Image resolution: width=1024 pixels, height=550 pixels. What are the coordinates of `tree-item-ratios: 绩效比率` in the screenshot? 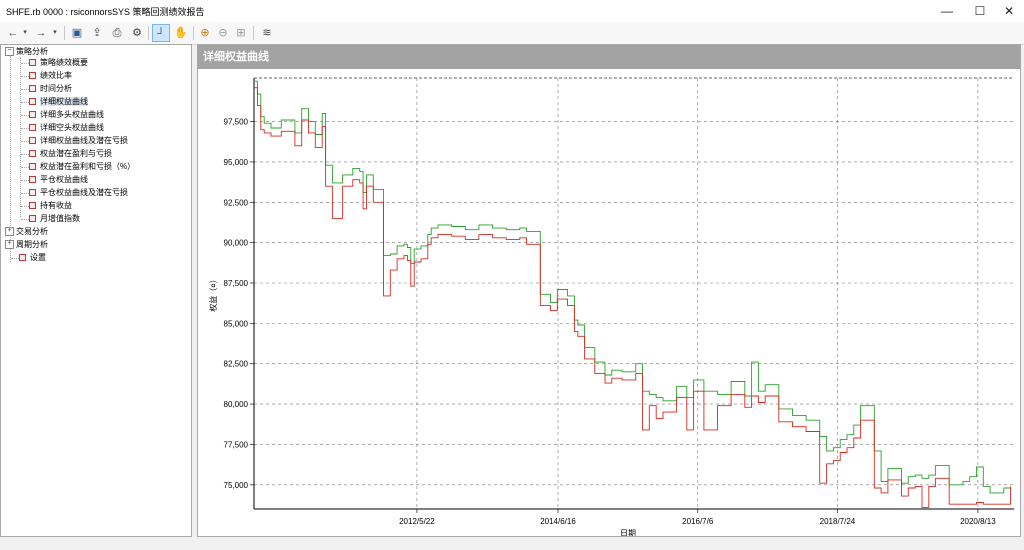 It's located at (50, 76).